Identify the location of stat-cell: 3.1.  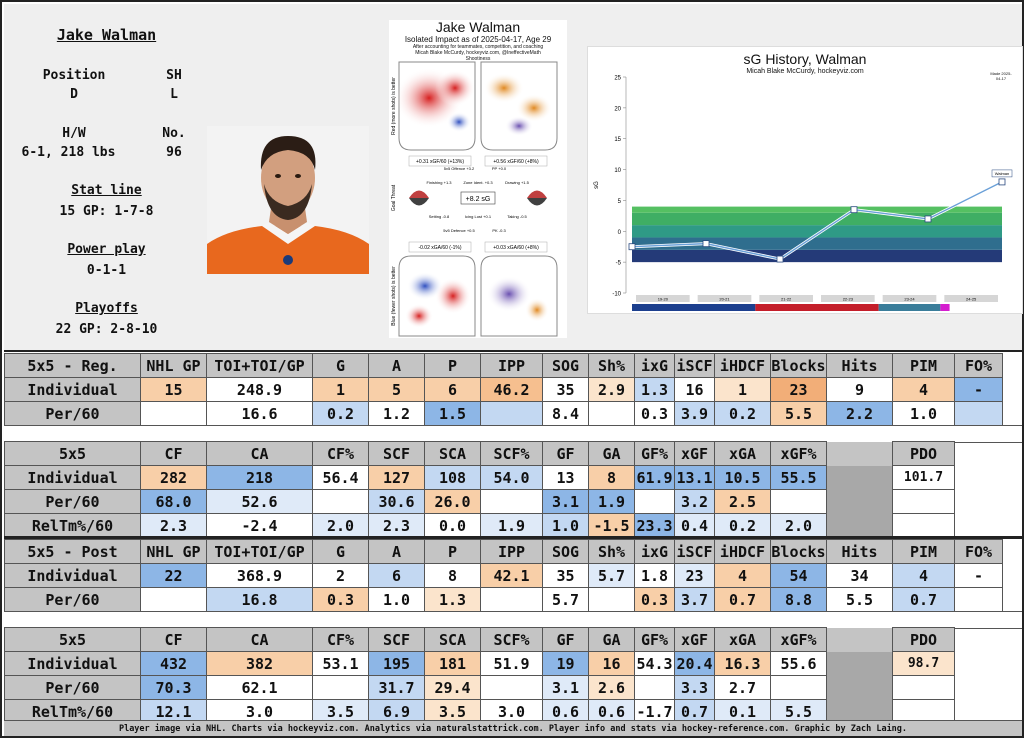
(565, 501).